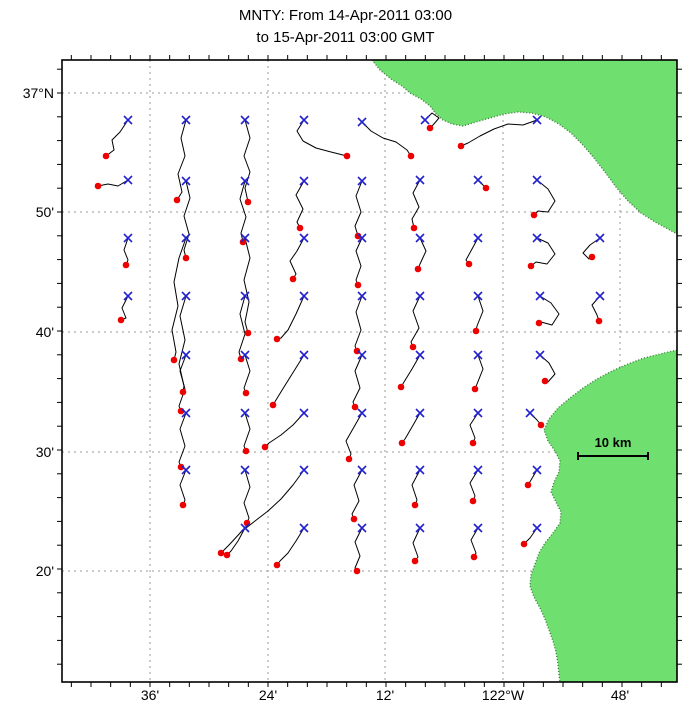 Image resolution: width=691 pixels, height=710 pixels. I want to click on y-tick-label: 20', so click(45, 571).